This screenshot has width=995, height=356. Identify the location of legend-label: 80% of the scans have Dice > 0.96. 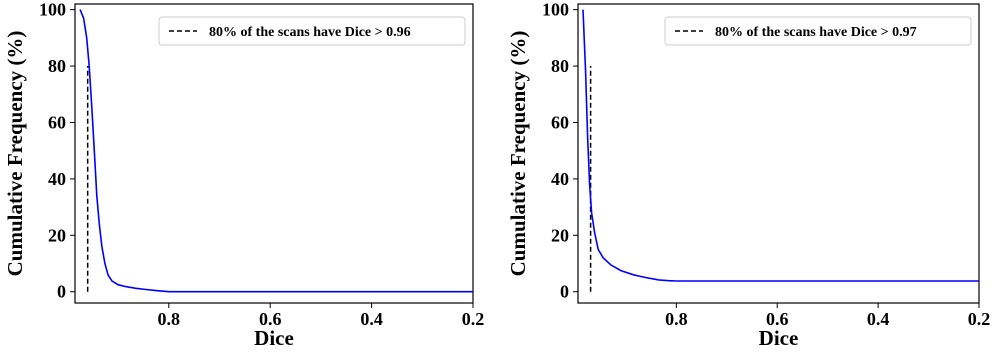
(310, 32).